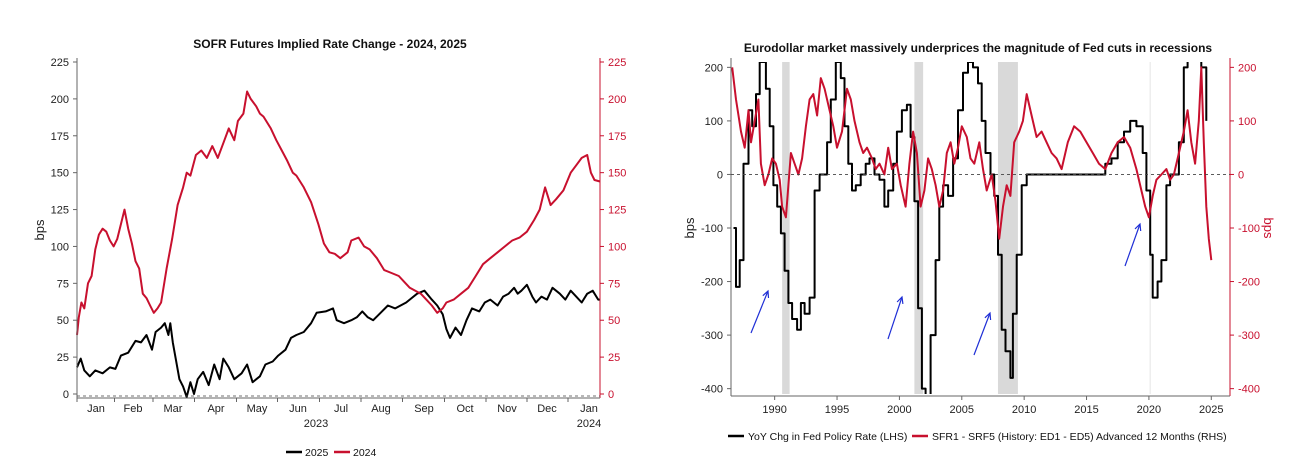 The image size is (1304, 464). I want to click on left-chart-ylabel: bps, so click(39, 229).